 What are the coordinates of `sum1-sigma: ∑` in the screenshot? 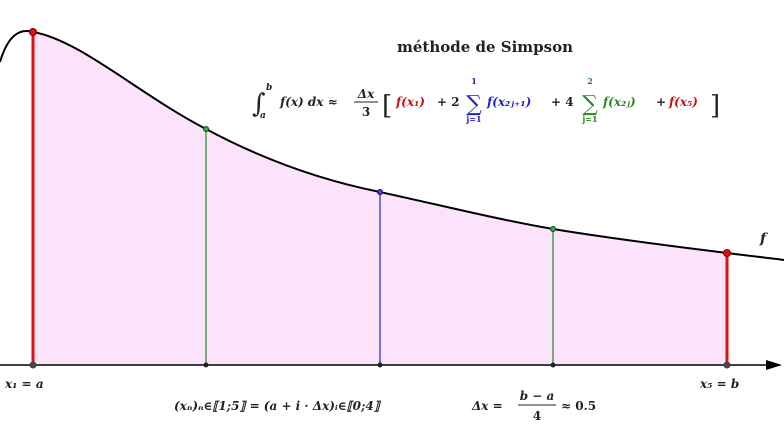 It's located at (474, 104).